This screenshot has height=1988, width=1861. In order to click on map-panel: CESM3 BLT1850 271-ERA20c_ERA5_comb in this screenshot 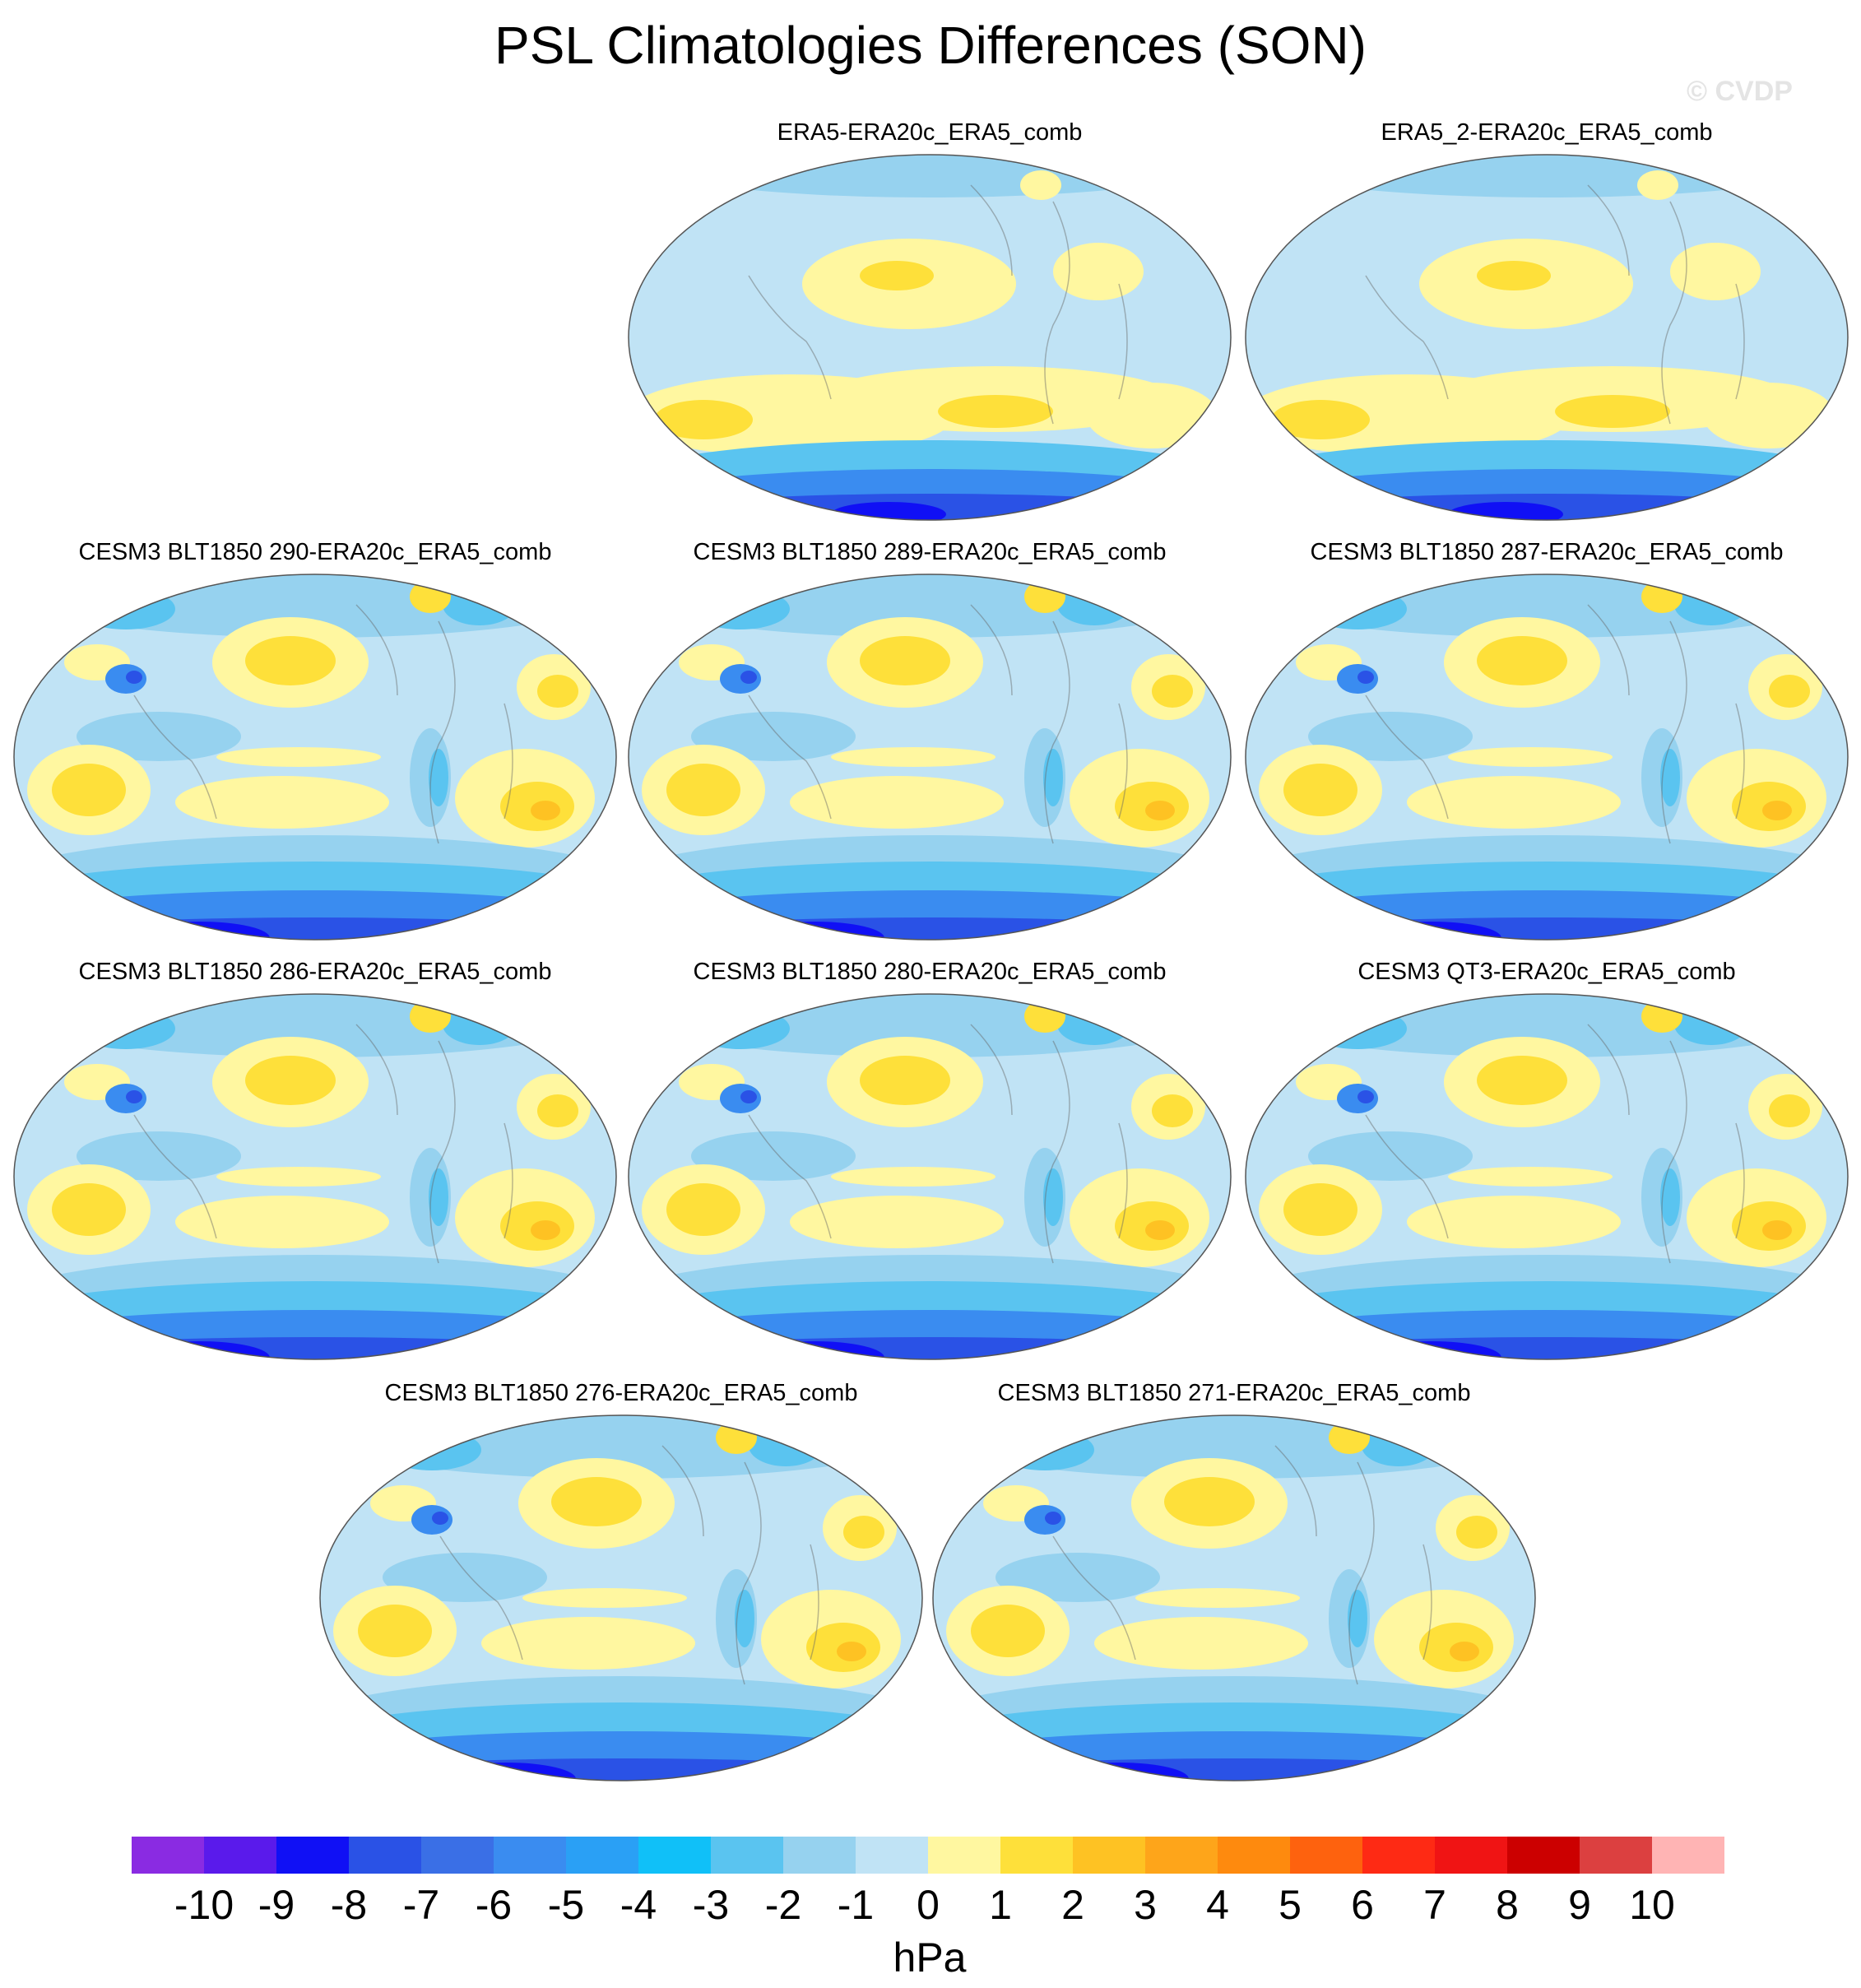, I will do `click(1234, 1592)`.